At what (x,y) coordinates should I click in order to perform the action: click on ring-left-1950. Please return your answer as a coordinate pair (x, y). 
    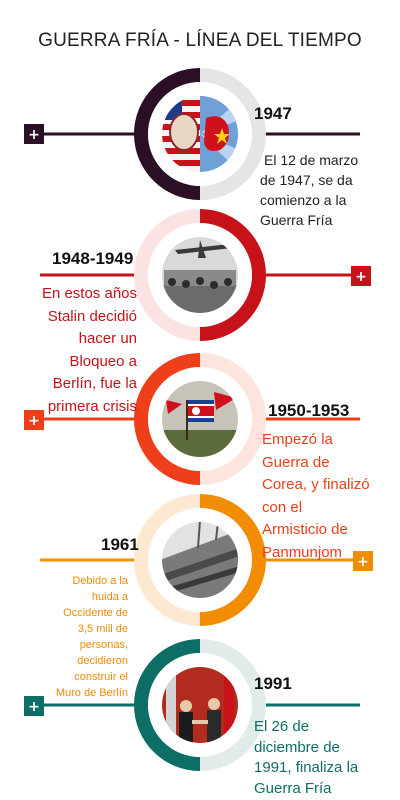
    Looking at the image, I should click on (167, 419).